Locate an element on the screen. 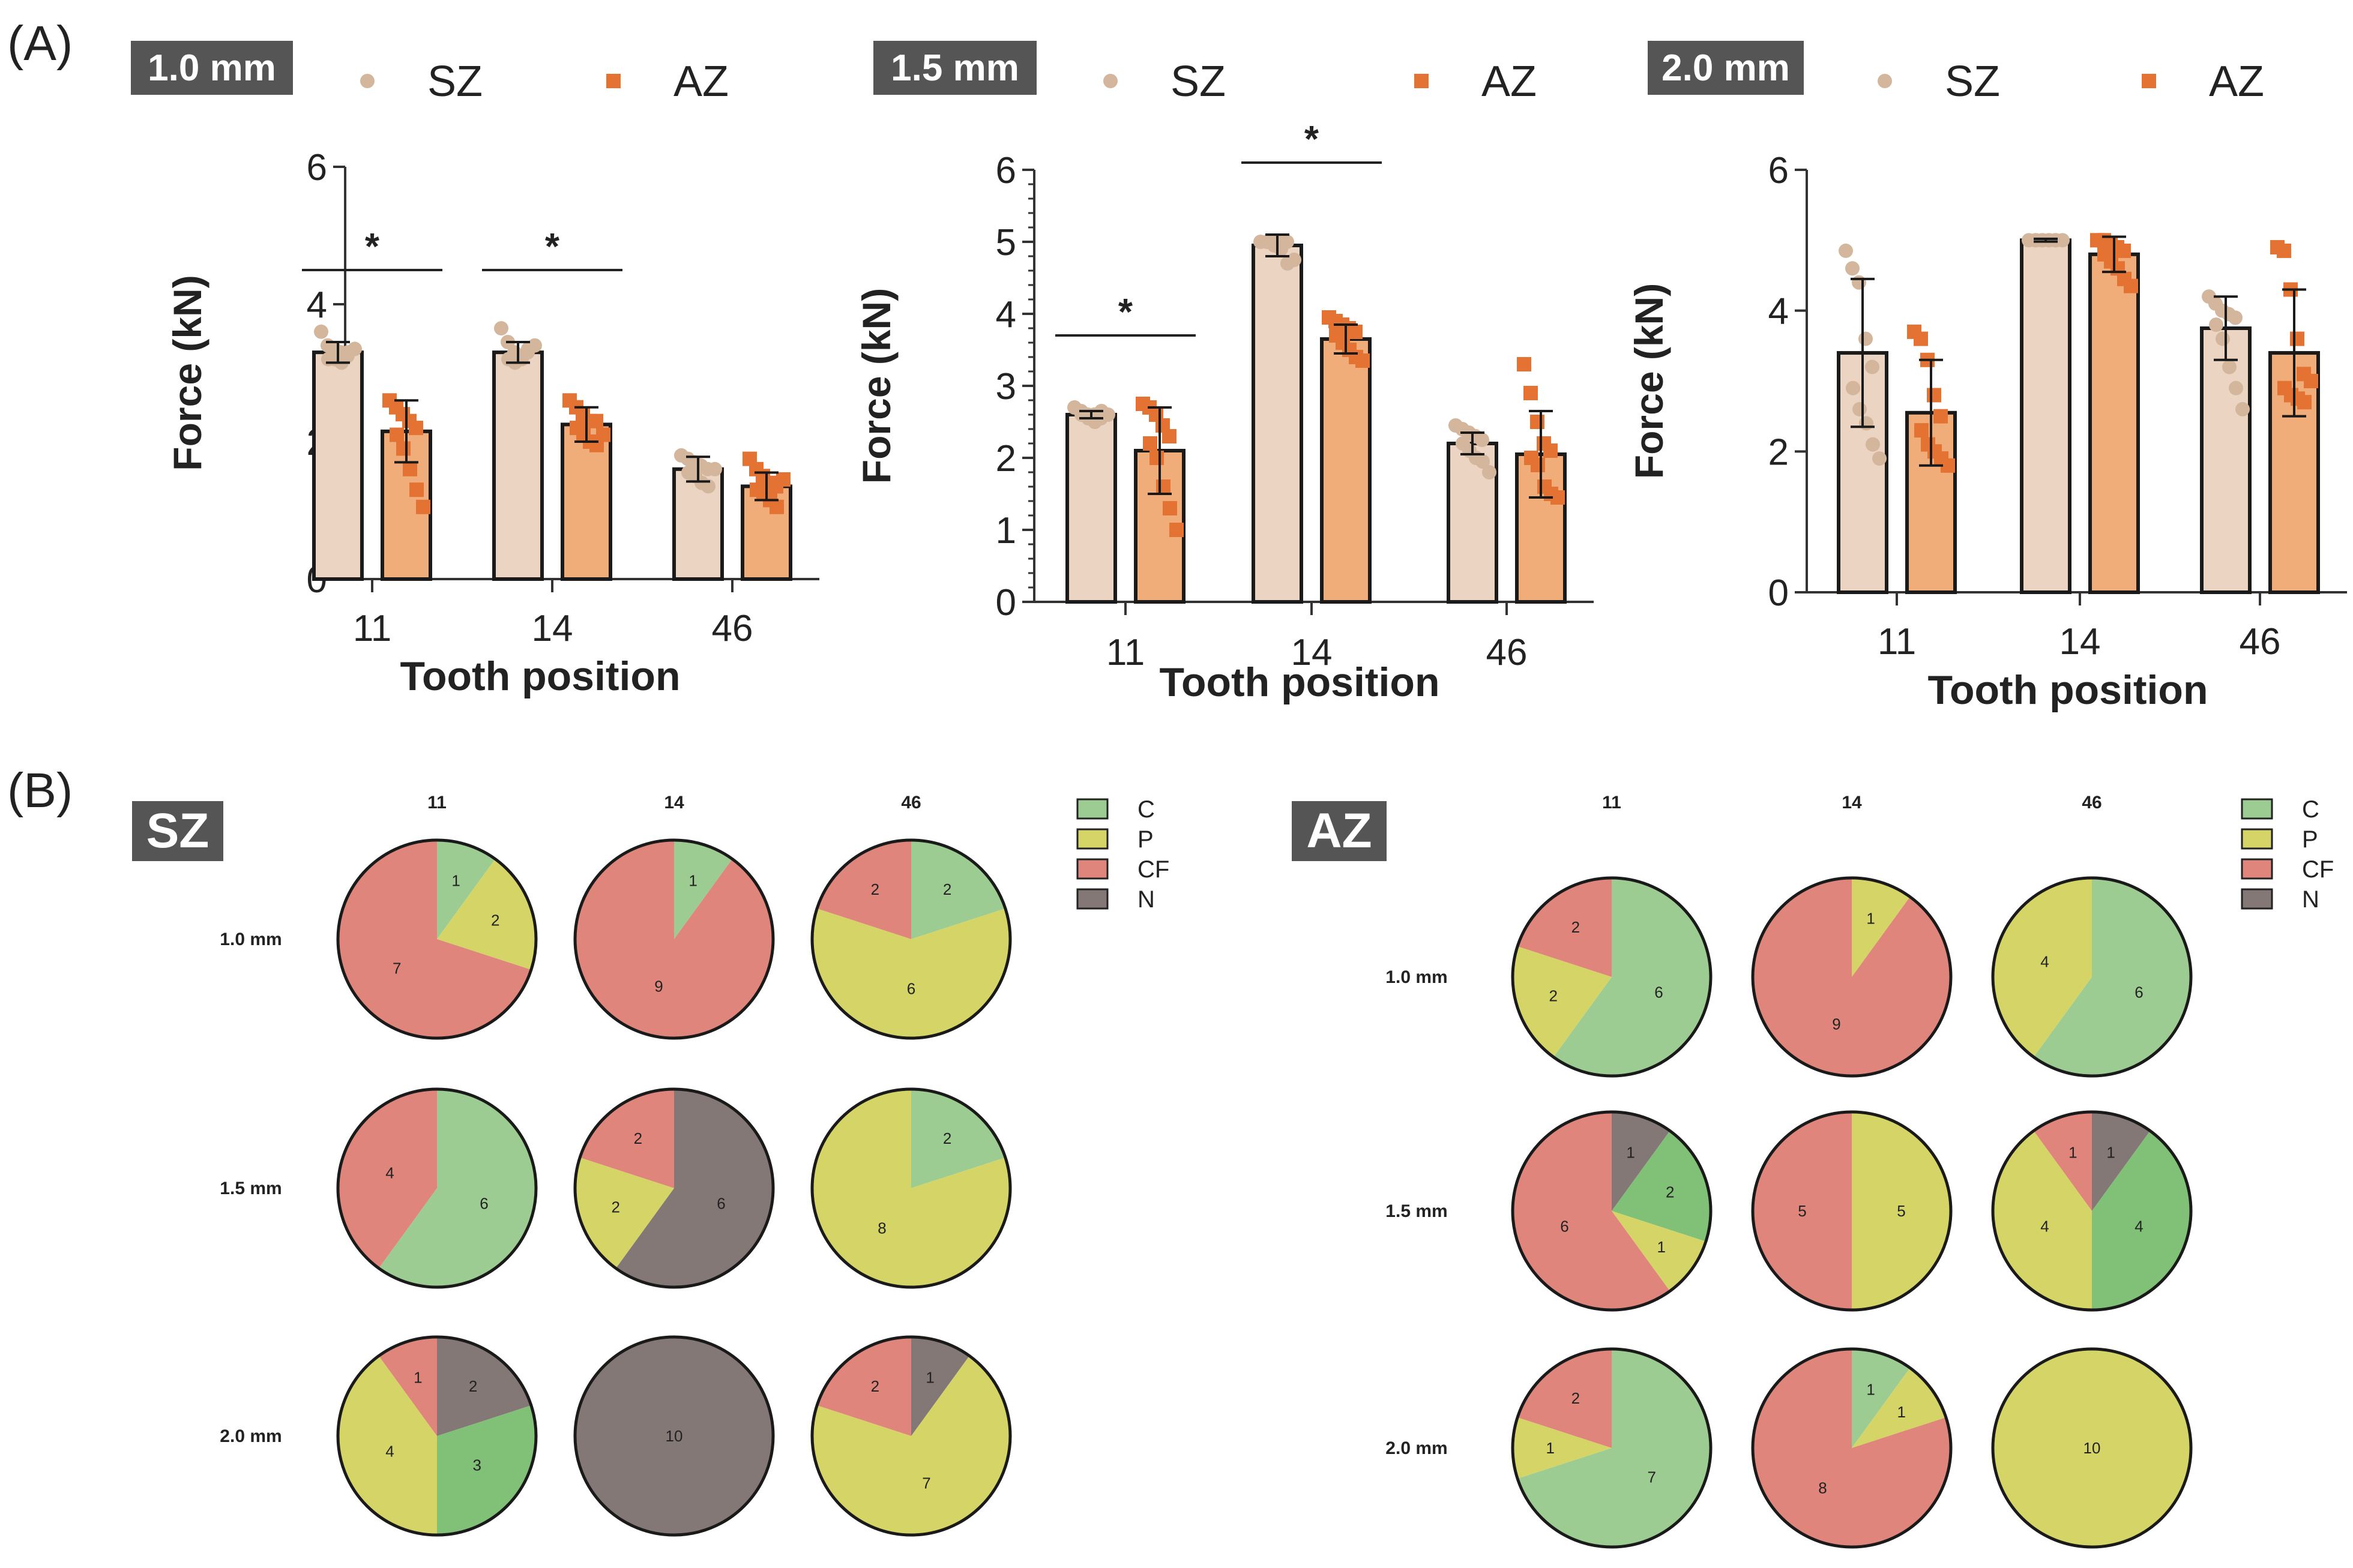 The height and width of the screenshot is (1568, 2353). pie-row-label: 2.0 mm is located at coordinates (1416, 1448).